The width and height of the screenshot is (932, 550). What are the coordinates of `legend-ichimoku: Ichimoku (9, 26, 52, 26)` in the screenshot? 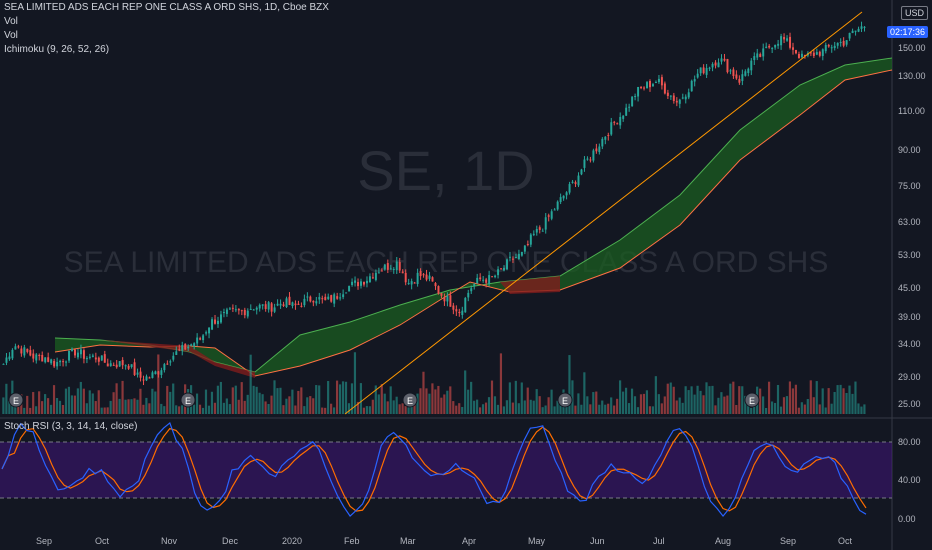 It's located at (57, 49).